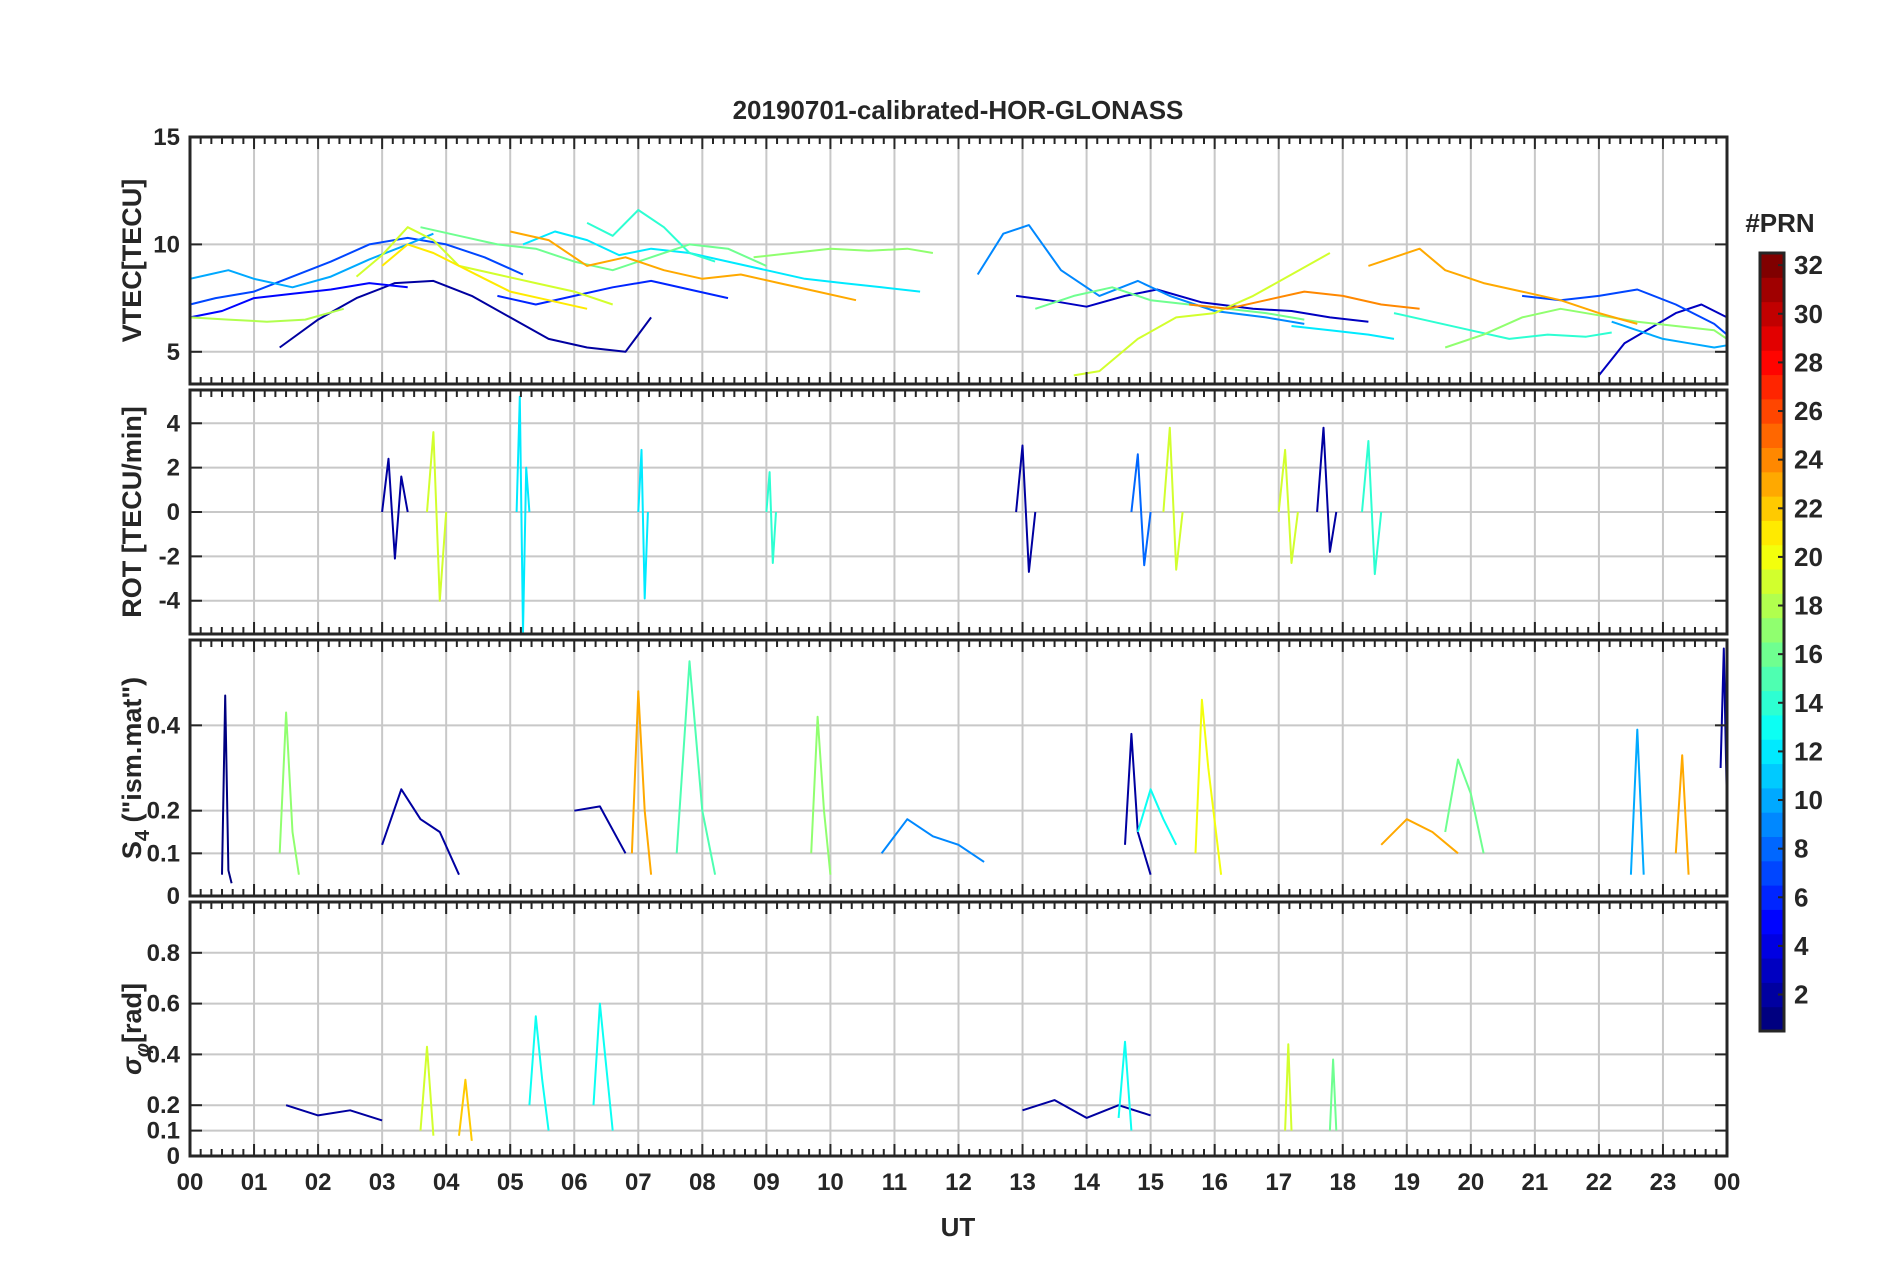 The height and width of the screenshot is (1272, 1902). Describe the element at coordinates (1808, 411) in the screenshot. I see `colorbar-tick-label: 26` at that location.